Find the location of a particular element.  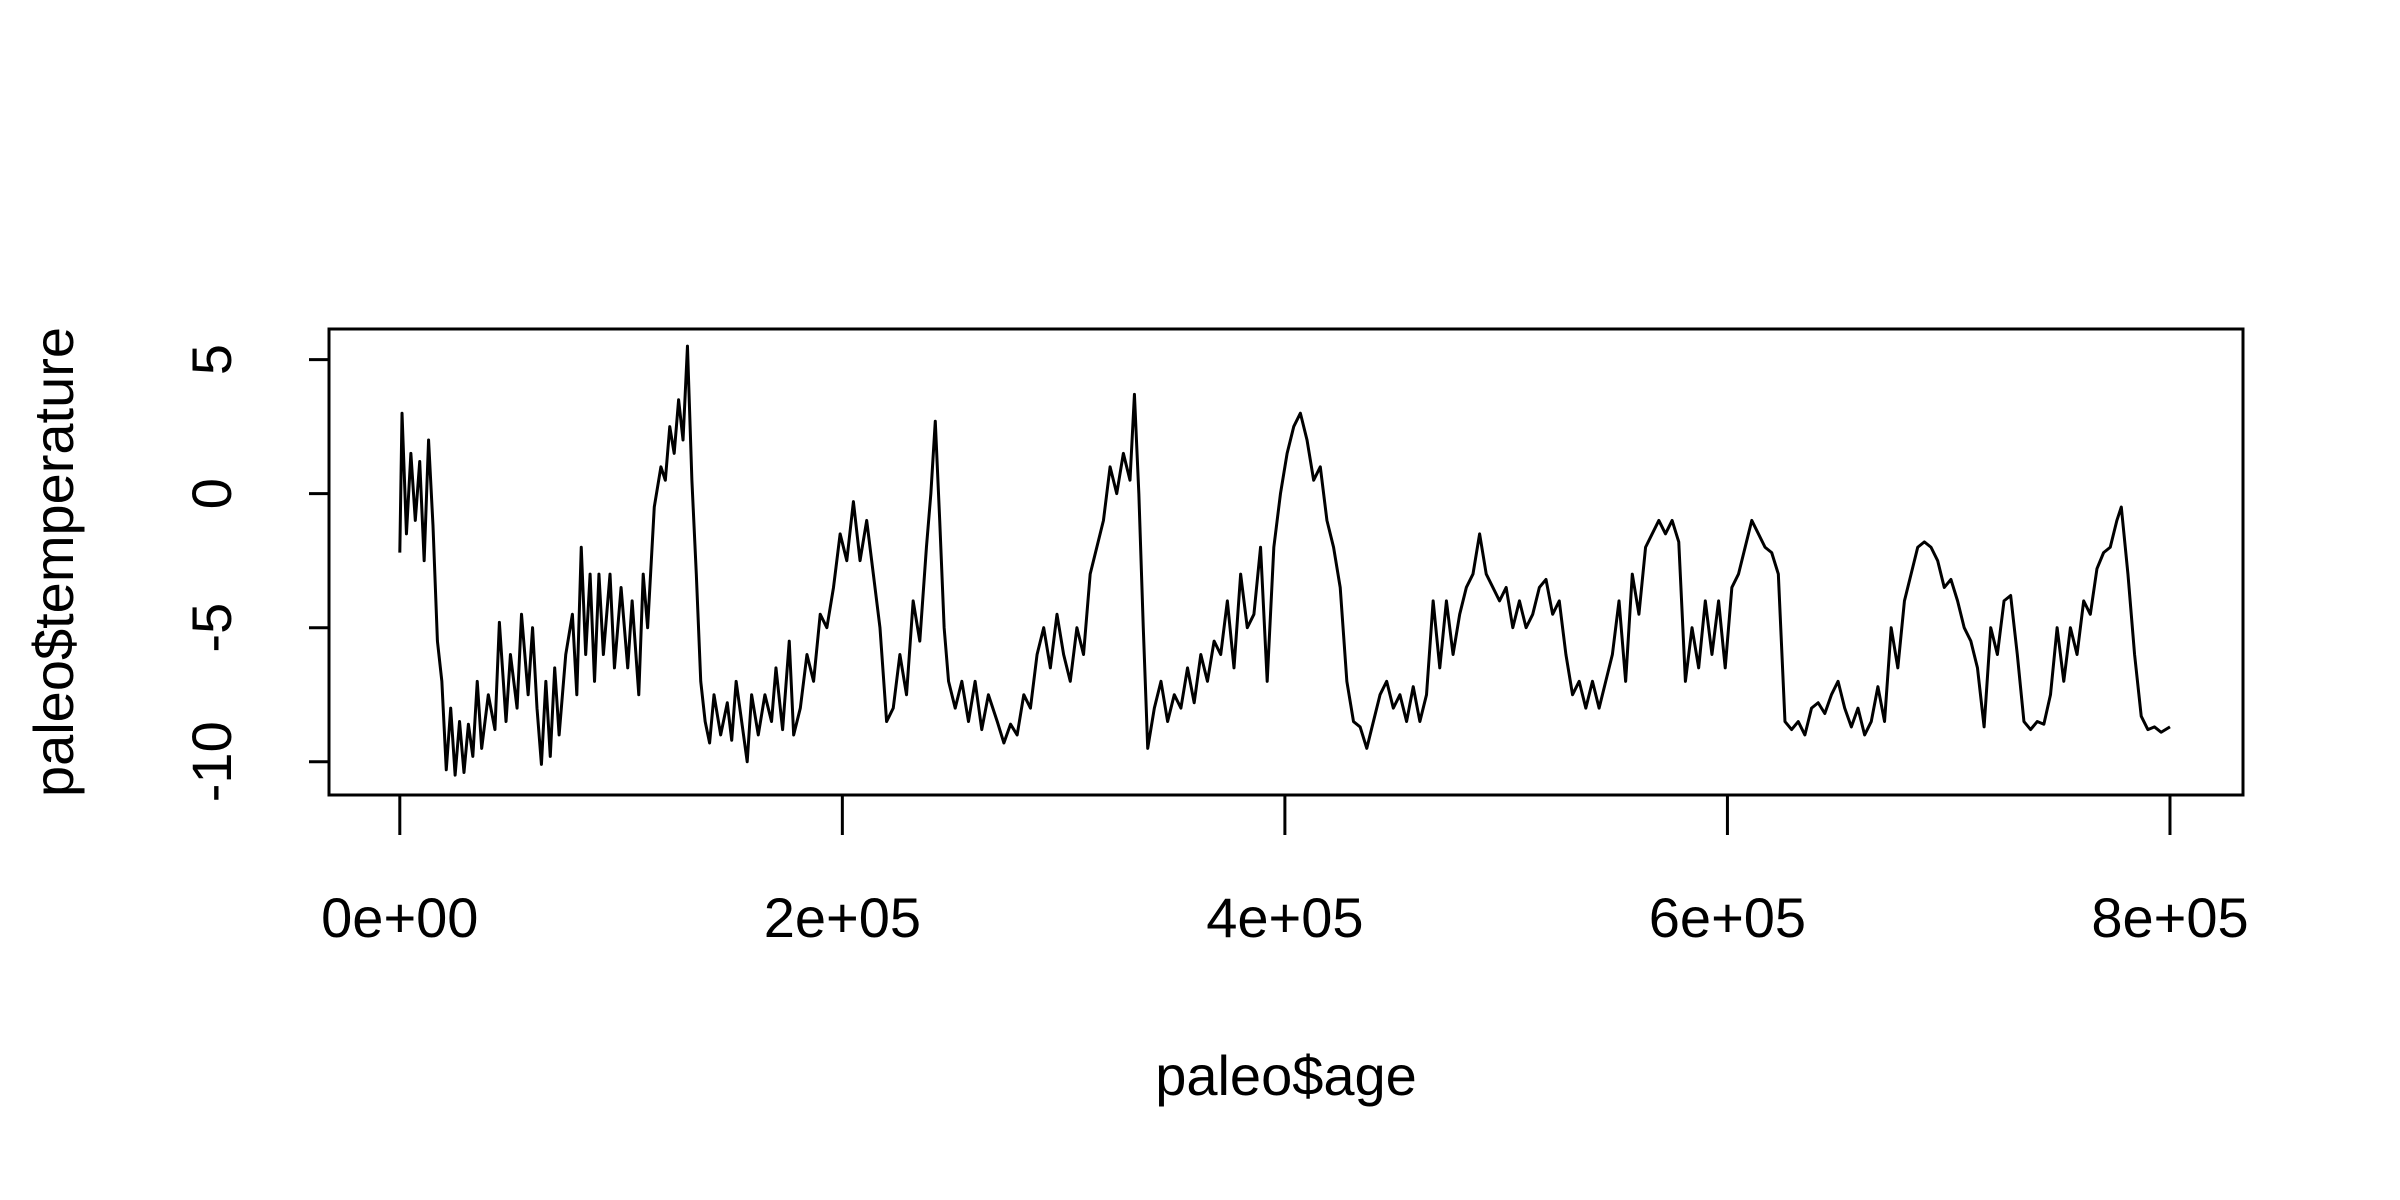

x-tick-label: 8e+05 is located at coordinates (2169, 917).